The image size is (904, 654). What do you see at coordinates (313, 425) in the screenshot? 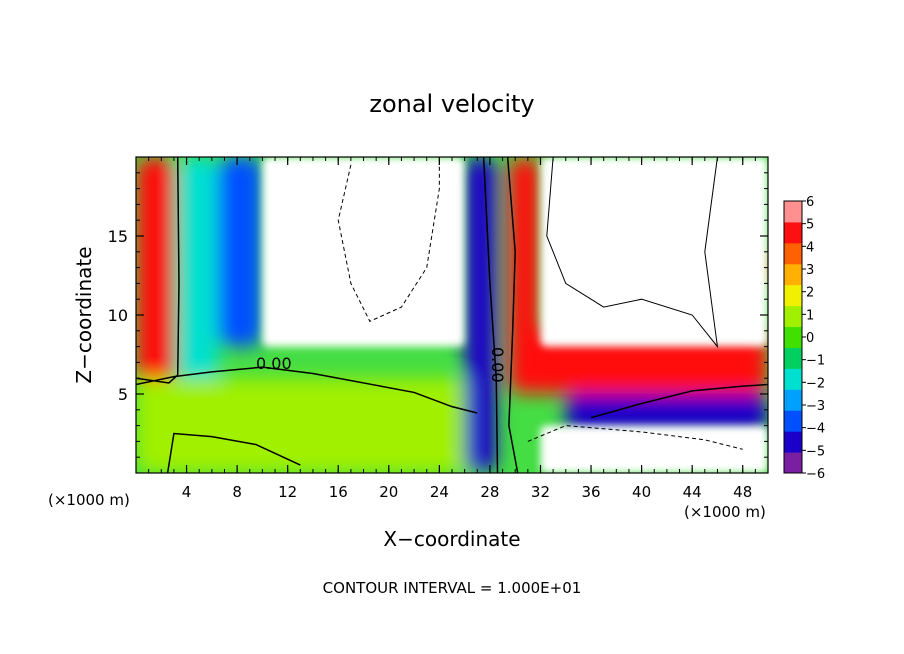
I see `region-center-green-band` at bounding box center [313, 425].